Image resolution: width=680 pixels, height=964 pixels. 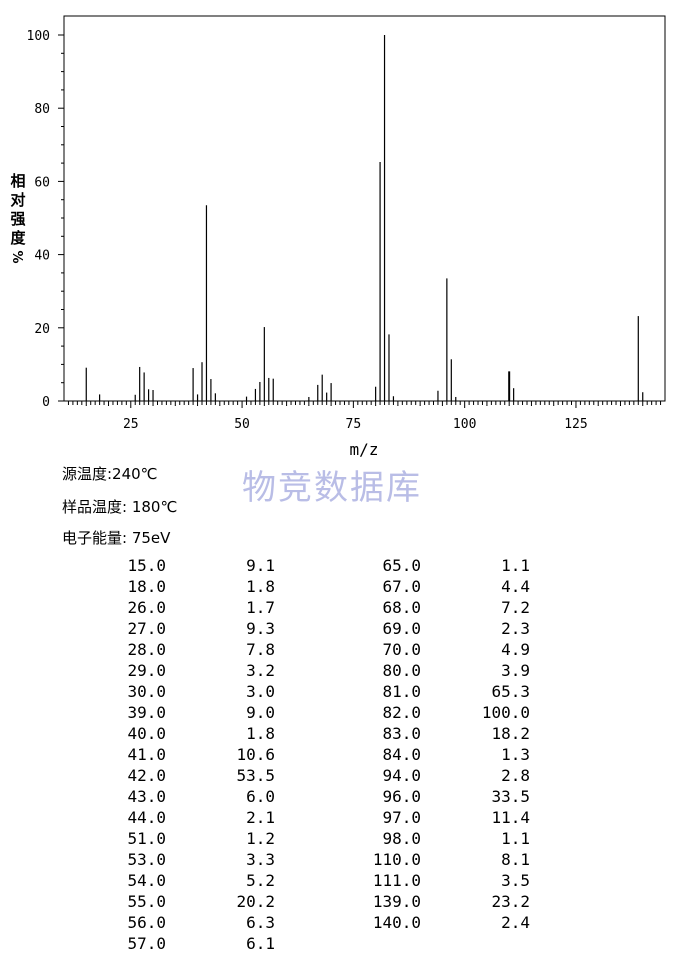 What do you see at coordinates (364, 449) in the screenshot?
I see `x-axis-label: m/z` at bounding box center [364, 449].